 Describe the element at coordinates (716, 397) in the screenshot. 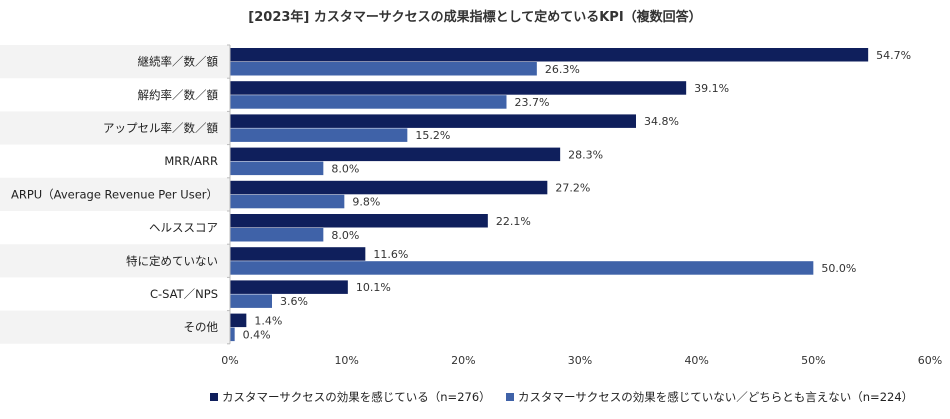

I see `legend-label-series-2: カスタマーサクセスの効果を感じていない／どちらとも言えない（n=224）` at that location.